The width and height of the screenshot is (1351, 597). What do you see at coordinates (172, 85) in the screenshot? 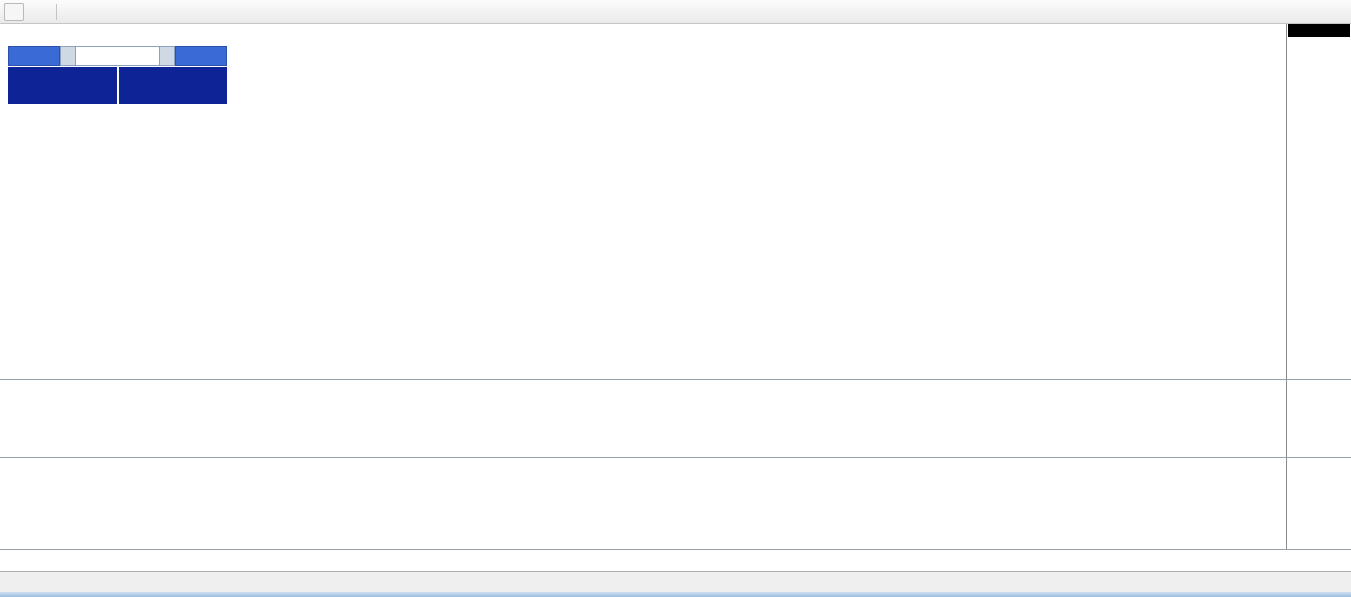
I see `buy-price-display` at bounding box center [172, 85].